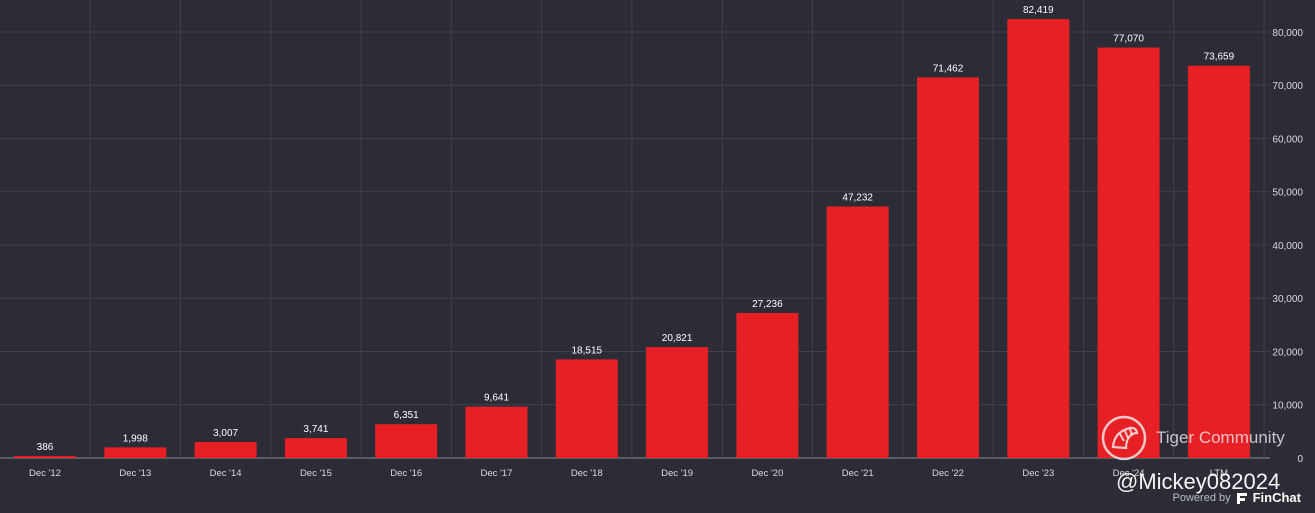  I want to click on tiger-community-watermark: Tiger Community, so click(1192, 438).